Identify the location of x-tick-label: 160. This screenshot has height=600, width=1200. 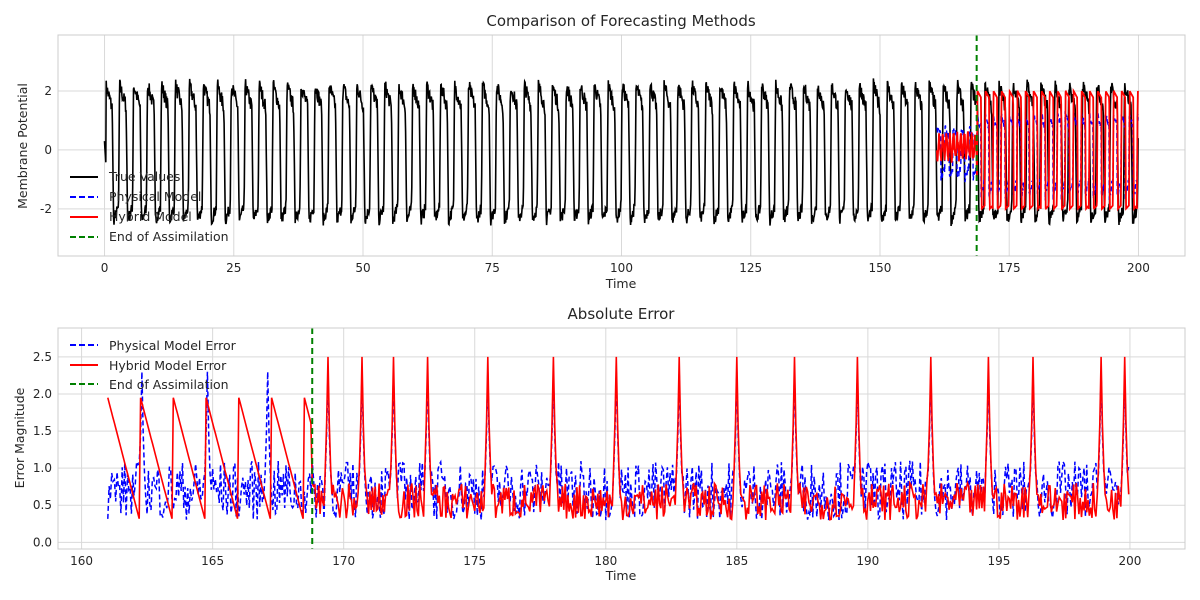
(81, 561).